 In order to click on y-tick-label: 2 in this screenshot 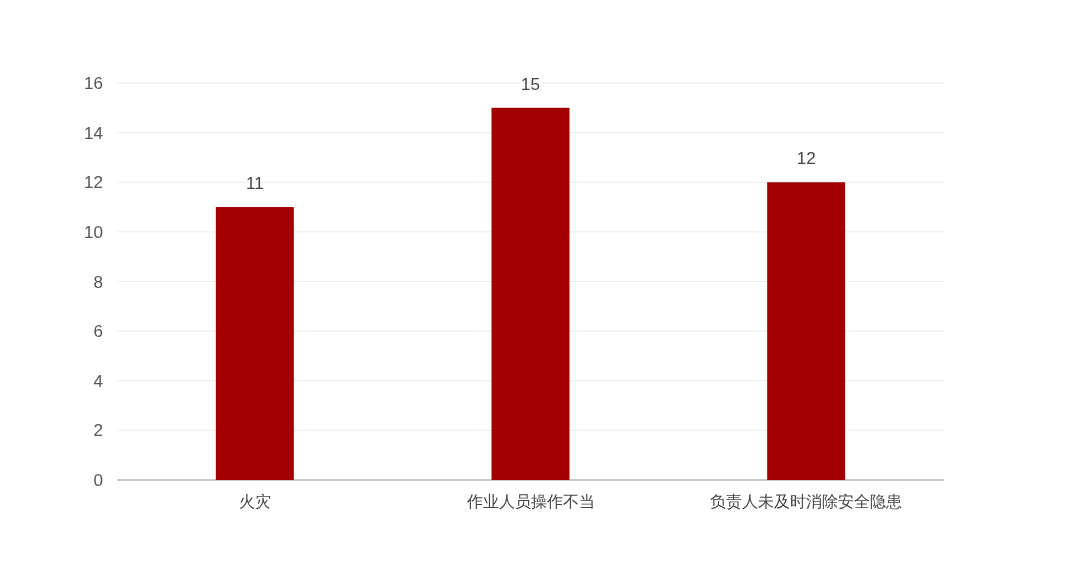, I will do `click(98, 431)`.